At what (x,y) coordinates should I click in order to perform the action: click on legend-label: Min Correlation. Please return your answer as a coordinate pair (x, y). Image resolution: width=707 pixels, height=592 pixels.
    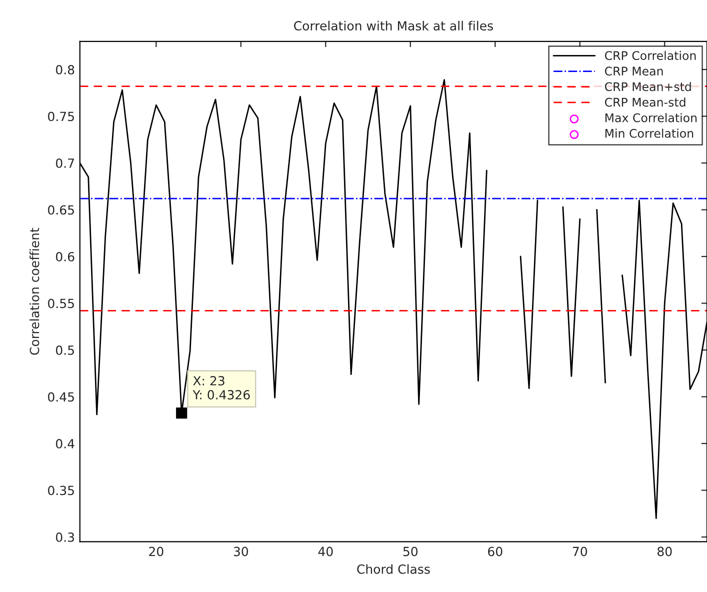
    Looking at the image, I should click on (649, 133).